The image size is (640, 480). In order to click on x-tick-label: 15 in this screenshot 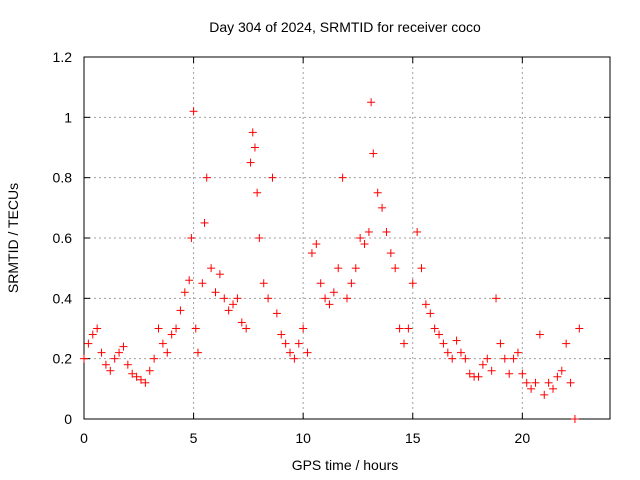, I will do `click(413, 438)`.